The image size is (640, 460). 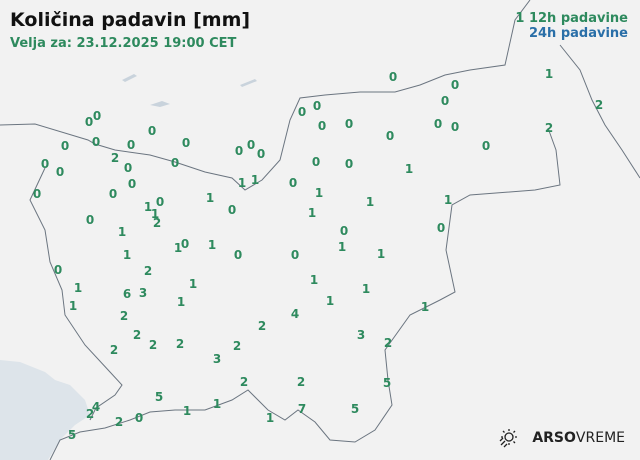 I want to click on logo-text: ARSOVREME, so click(x=578, y=438).